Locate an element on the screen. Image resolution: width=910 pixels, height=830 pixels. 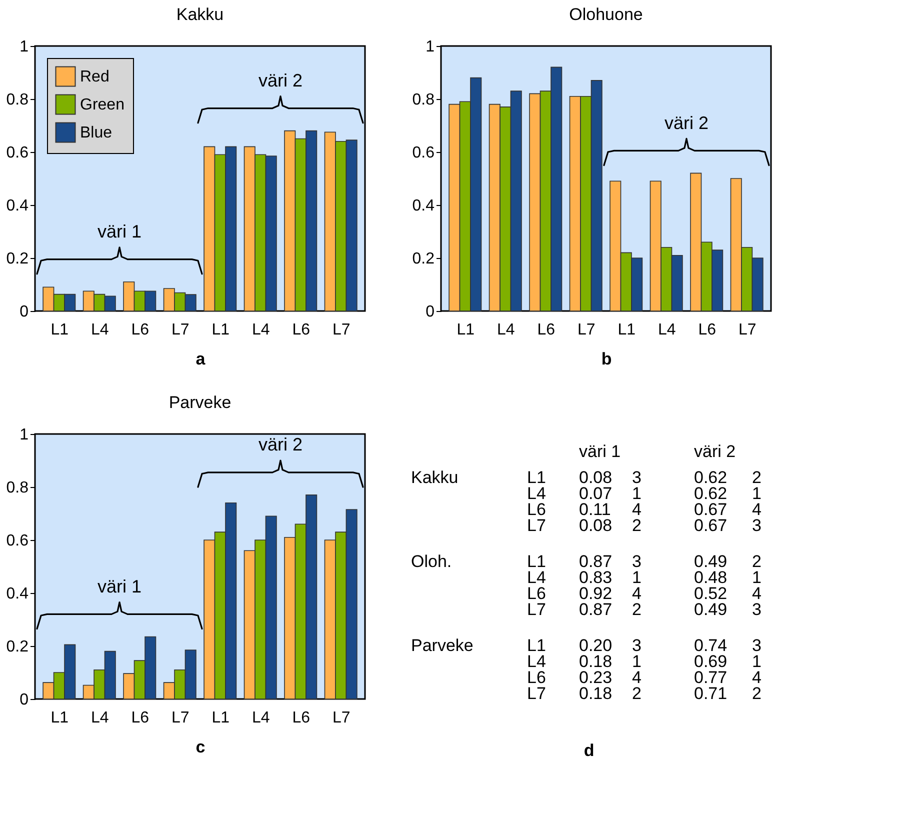
text: 0.52 is located at coordinates (711, 593).